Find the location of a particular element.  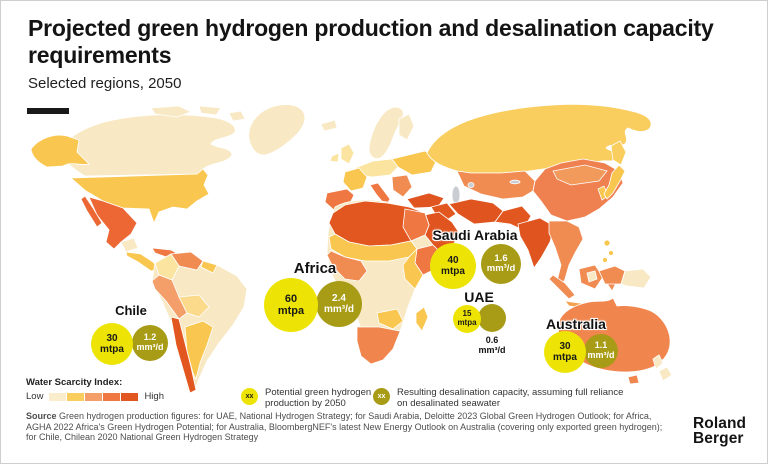

region-balkans is located at coordinates (402, 186).